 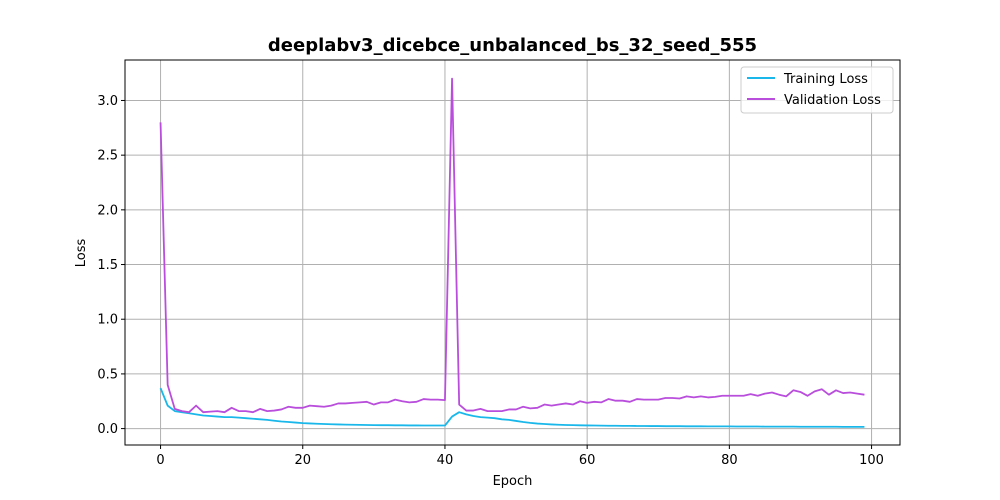 I want to click on legend: Training Loss Validation Loss, so click(x=817, y=90).